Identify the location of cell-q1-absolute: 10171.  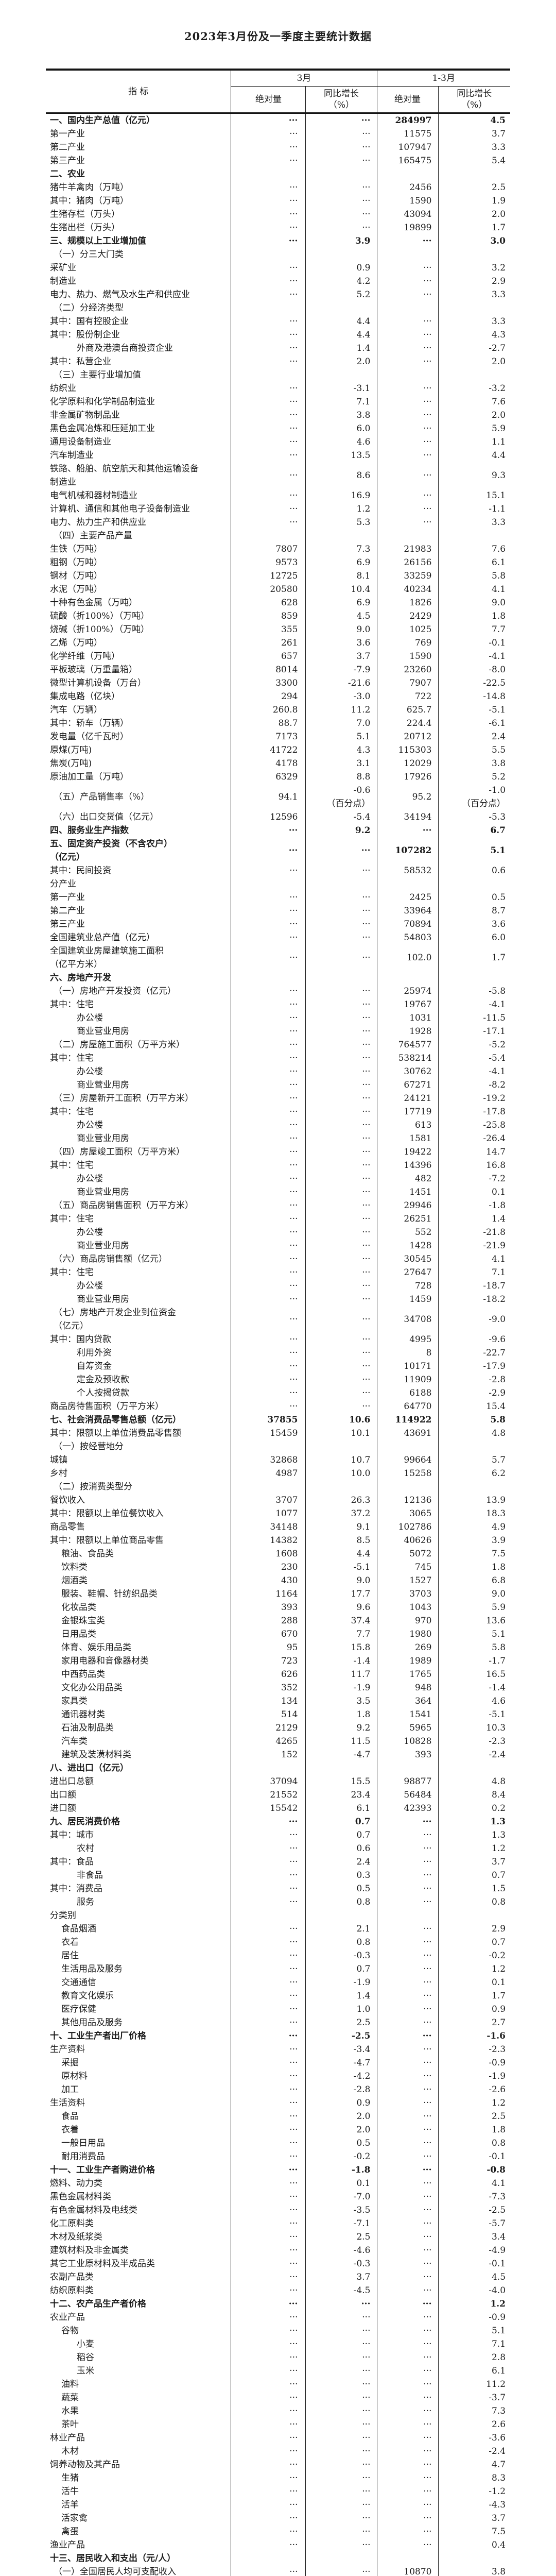
(407, 1366).